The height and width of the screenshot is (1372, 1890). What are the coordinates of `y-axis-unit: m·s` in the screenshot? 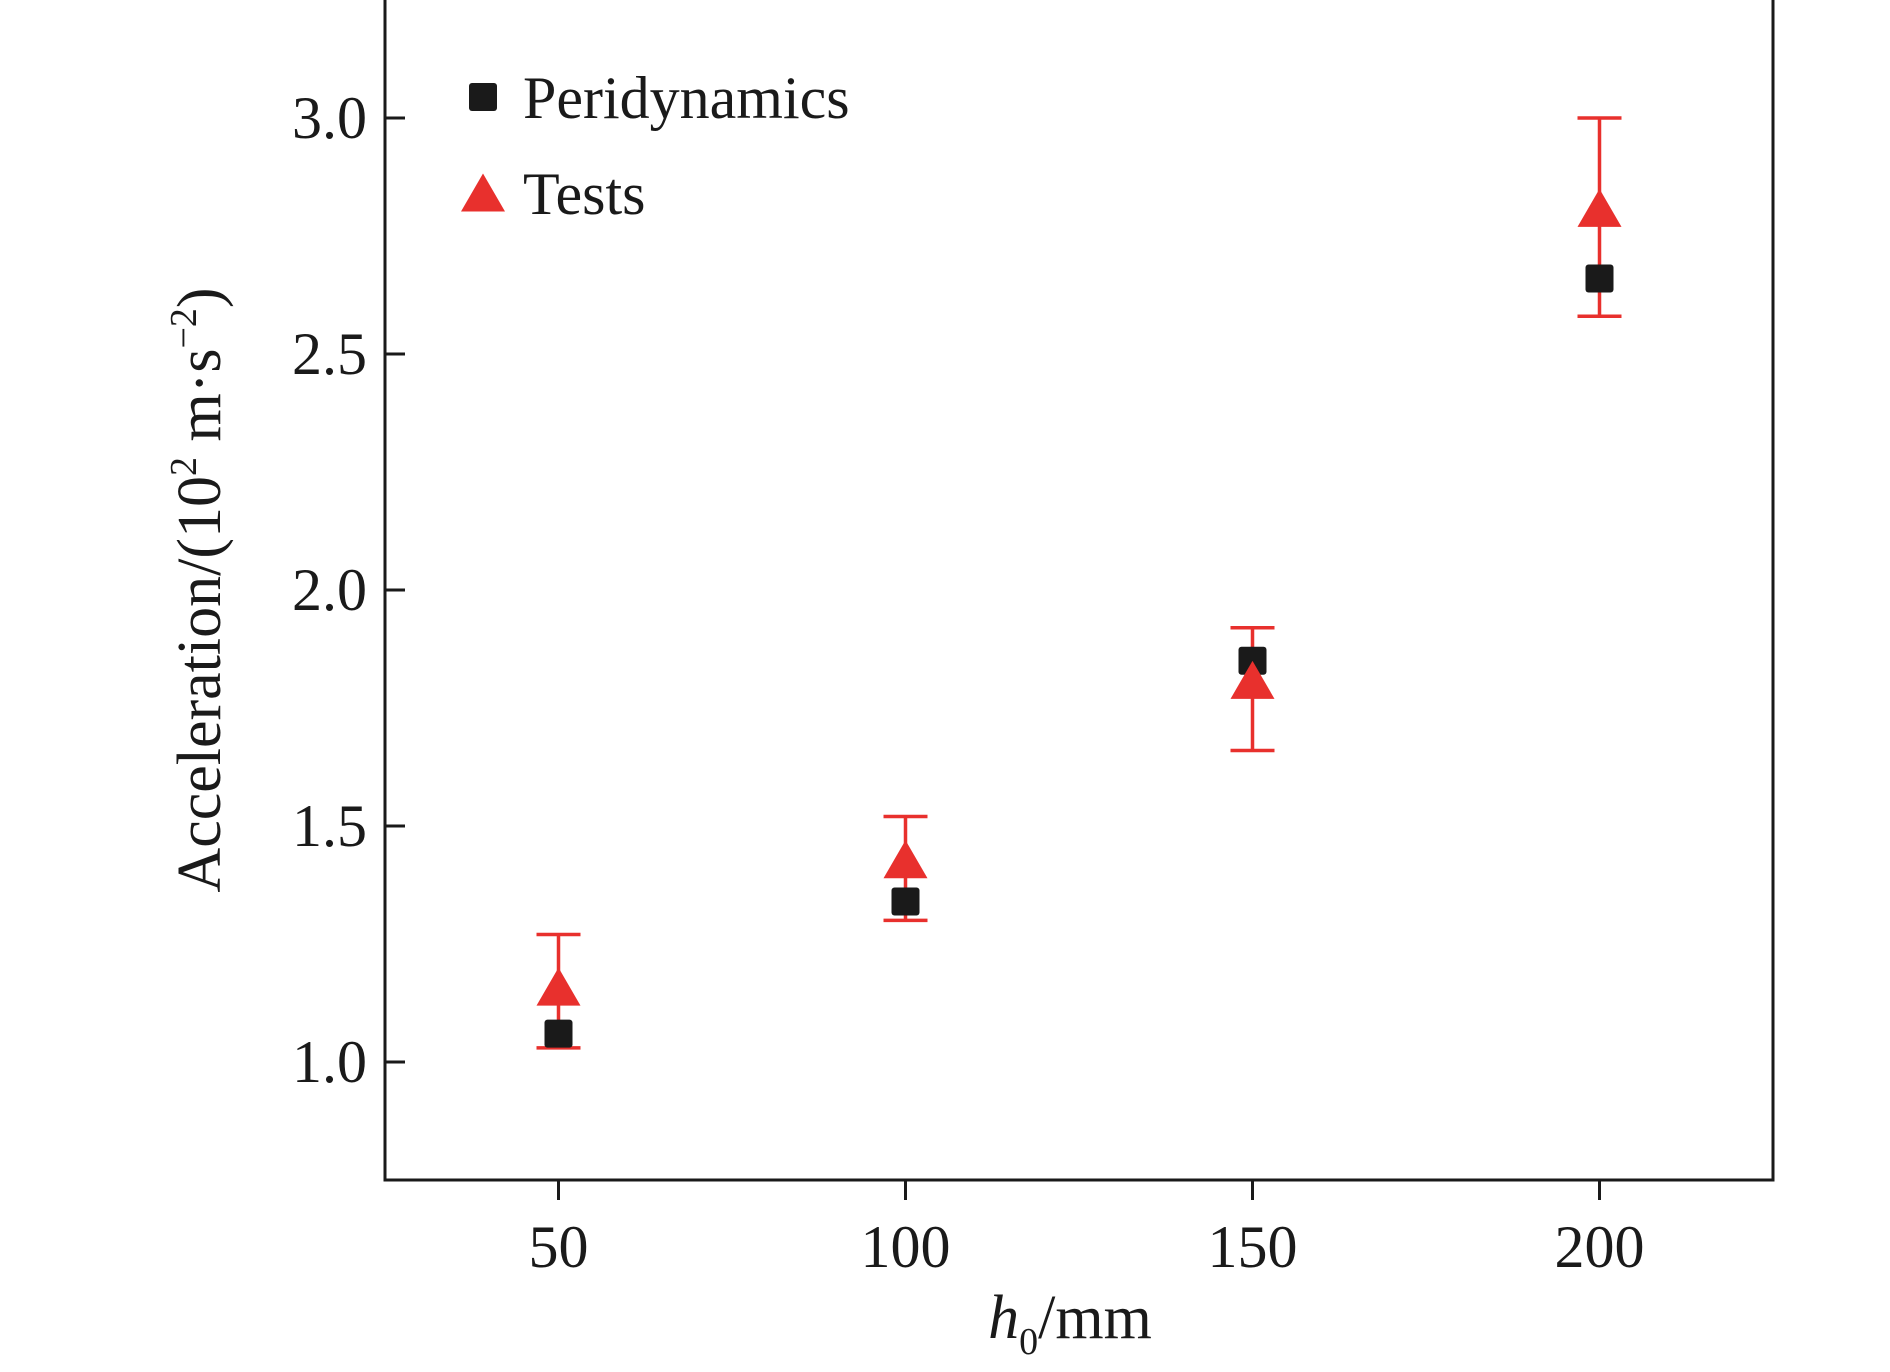 It's located at (200, 403).